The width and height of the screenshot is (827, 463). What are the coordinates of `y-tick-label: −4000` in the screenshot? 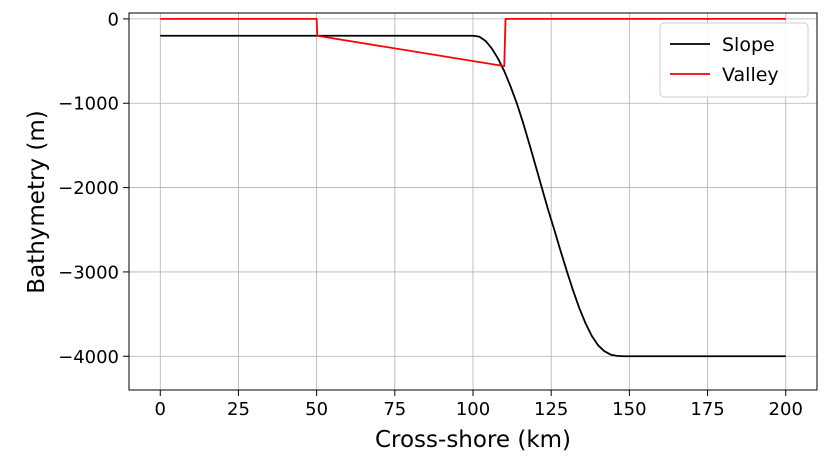 It's located at (88, 357).